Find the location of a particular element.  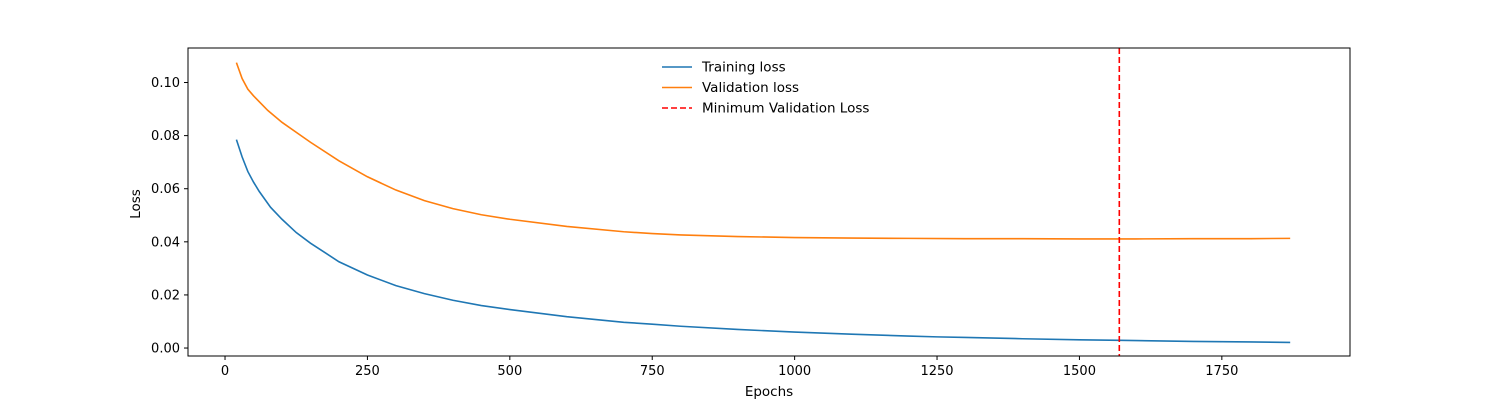

x-tick-label: 0 is located at coordinates (225, 371).